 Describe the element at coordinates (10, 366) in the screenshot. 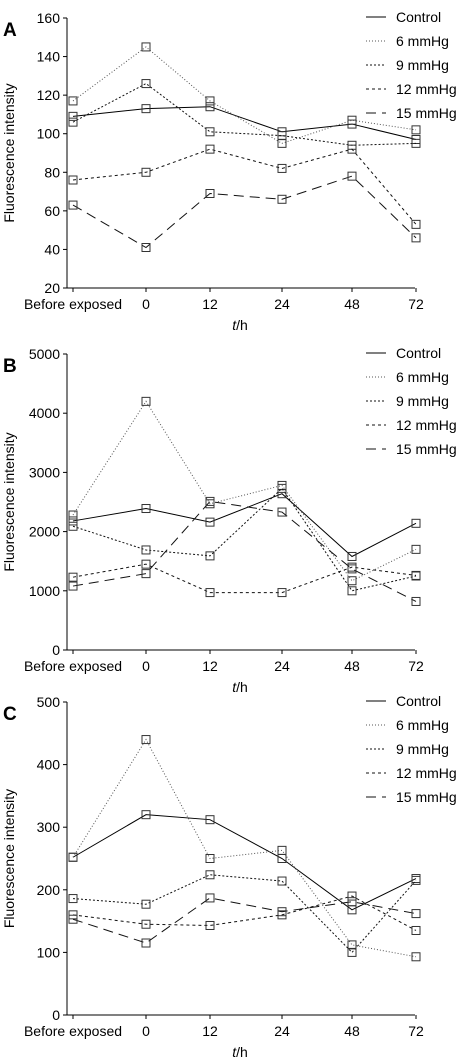

I see `panel-letter: B` at that location.